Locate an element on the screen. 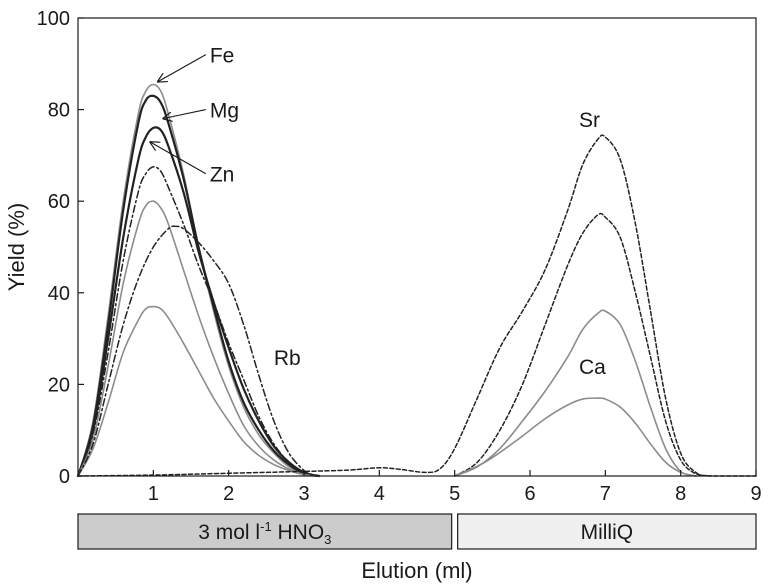 The image size is (768, 588). y-tick-label: 60 is located at coordinates (59, 202).